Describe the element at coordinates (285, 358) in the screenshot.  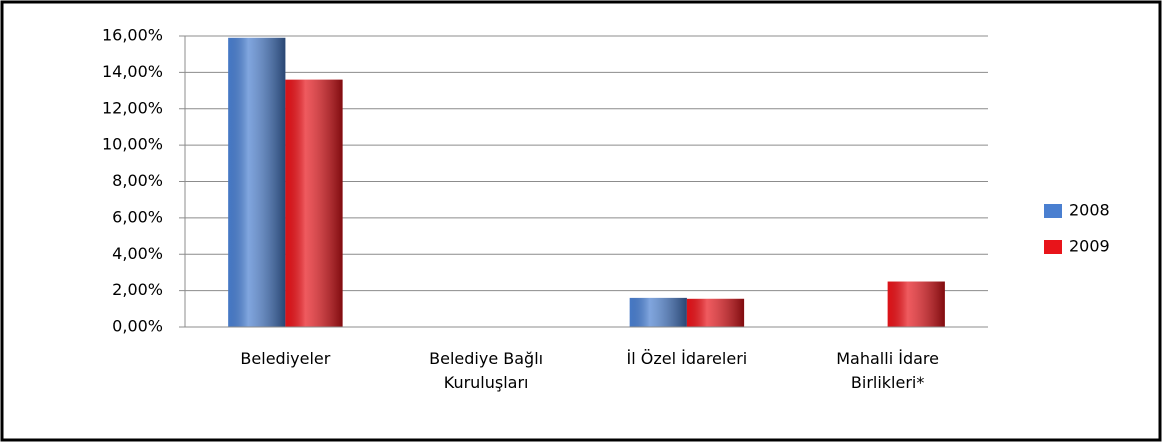
I see `x-tick-label: Belediyeler` at that location.